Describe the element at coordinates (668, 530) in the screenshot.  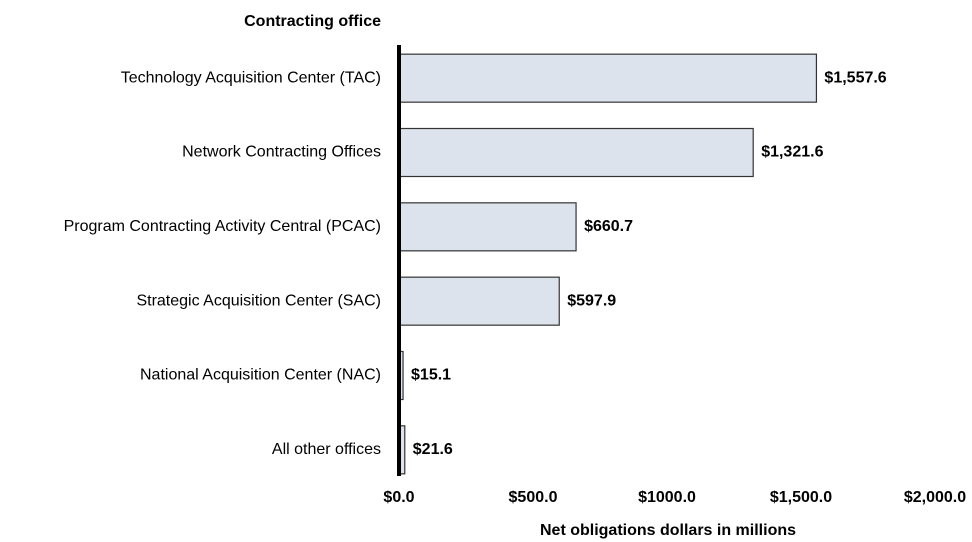
I see `x-axis-title: Net obligations dollars in millions` at that location.